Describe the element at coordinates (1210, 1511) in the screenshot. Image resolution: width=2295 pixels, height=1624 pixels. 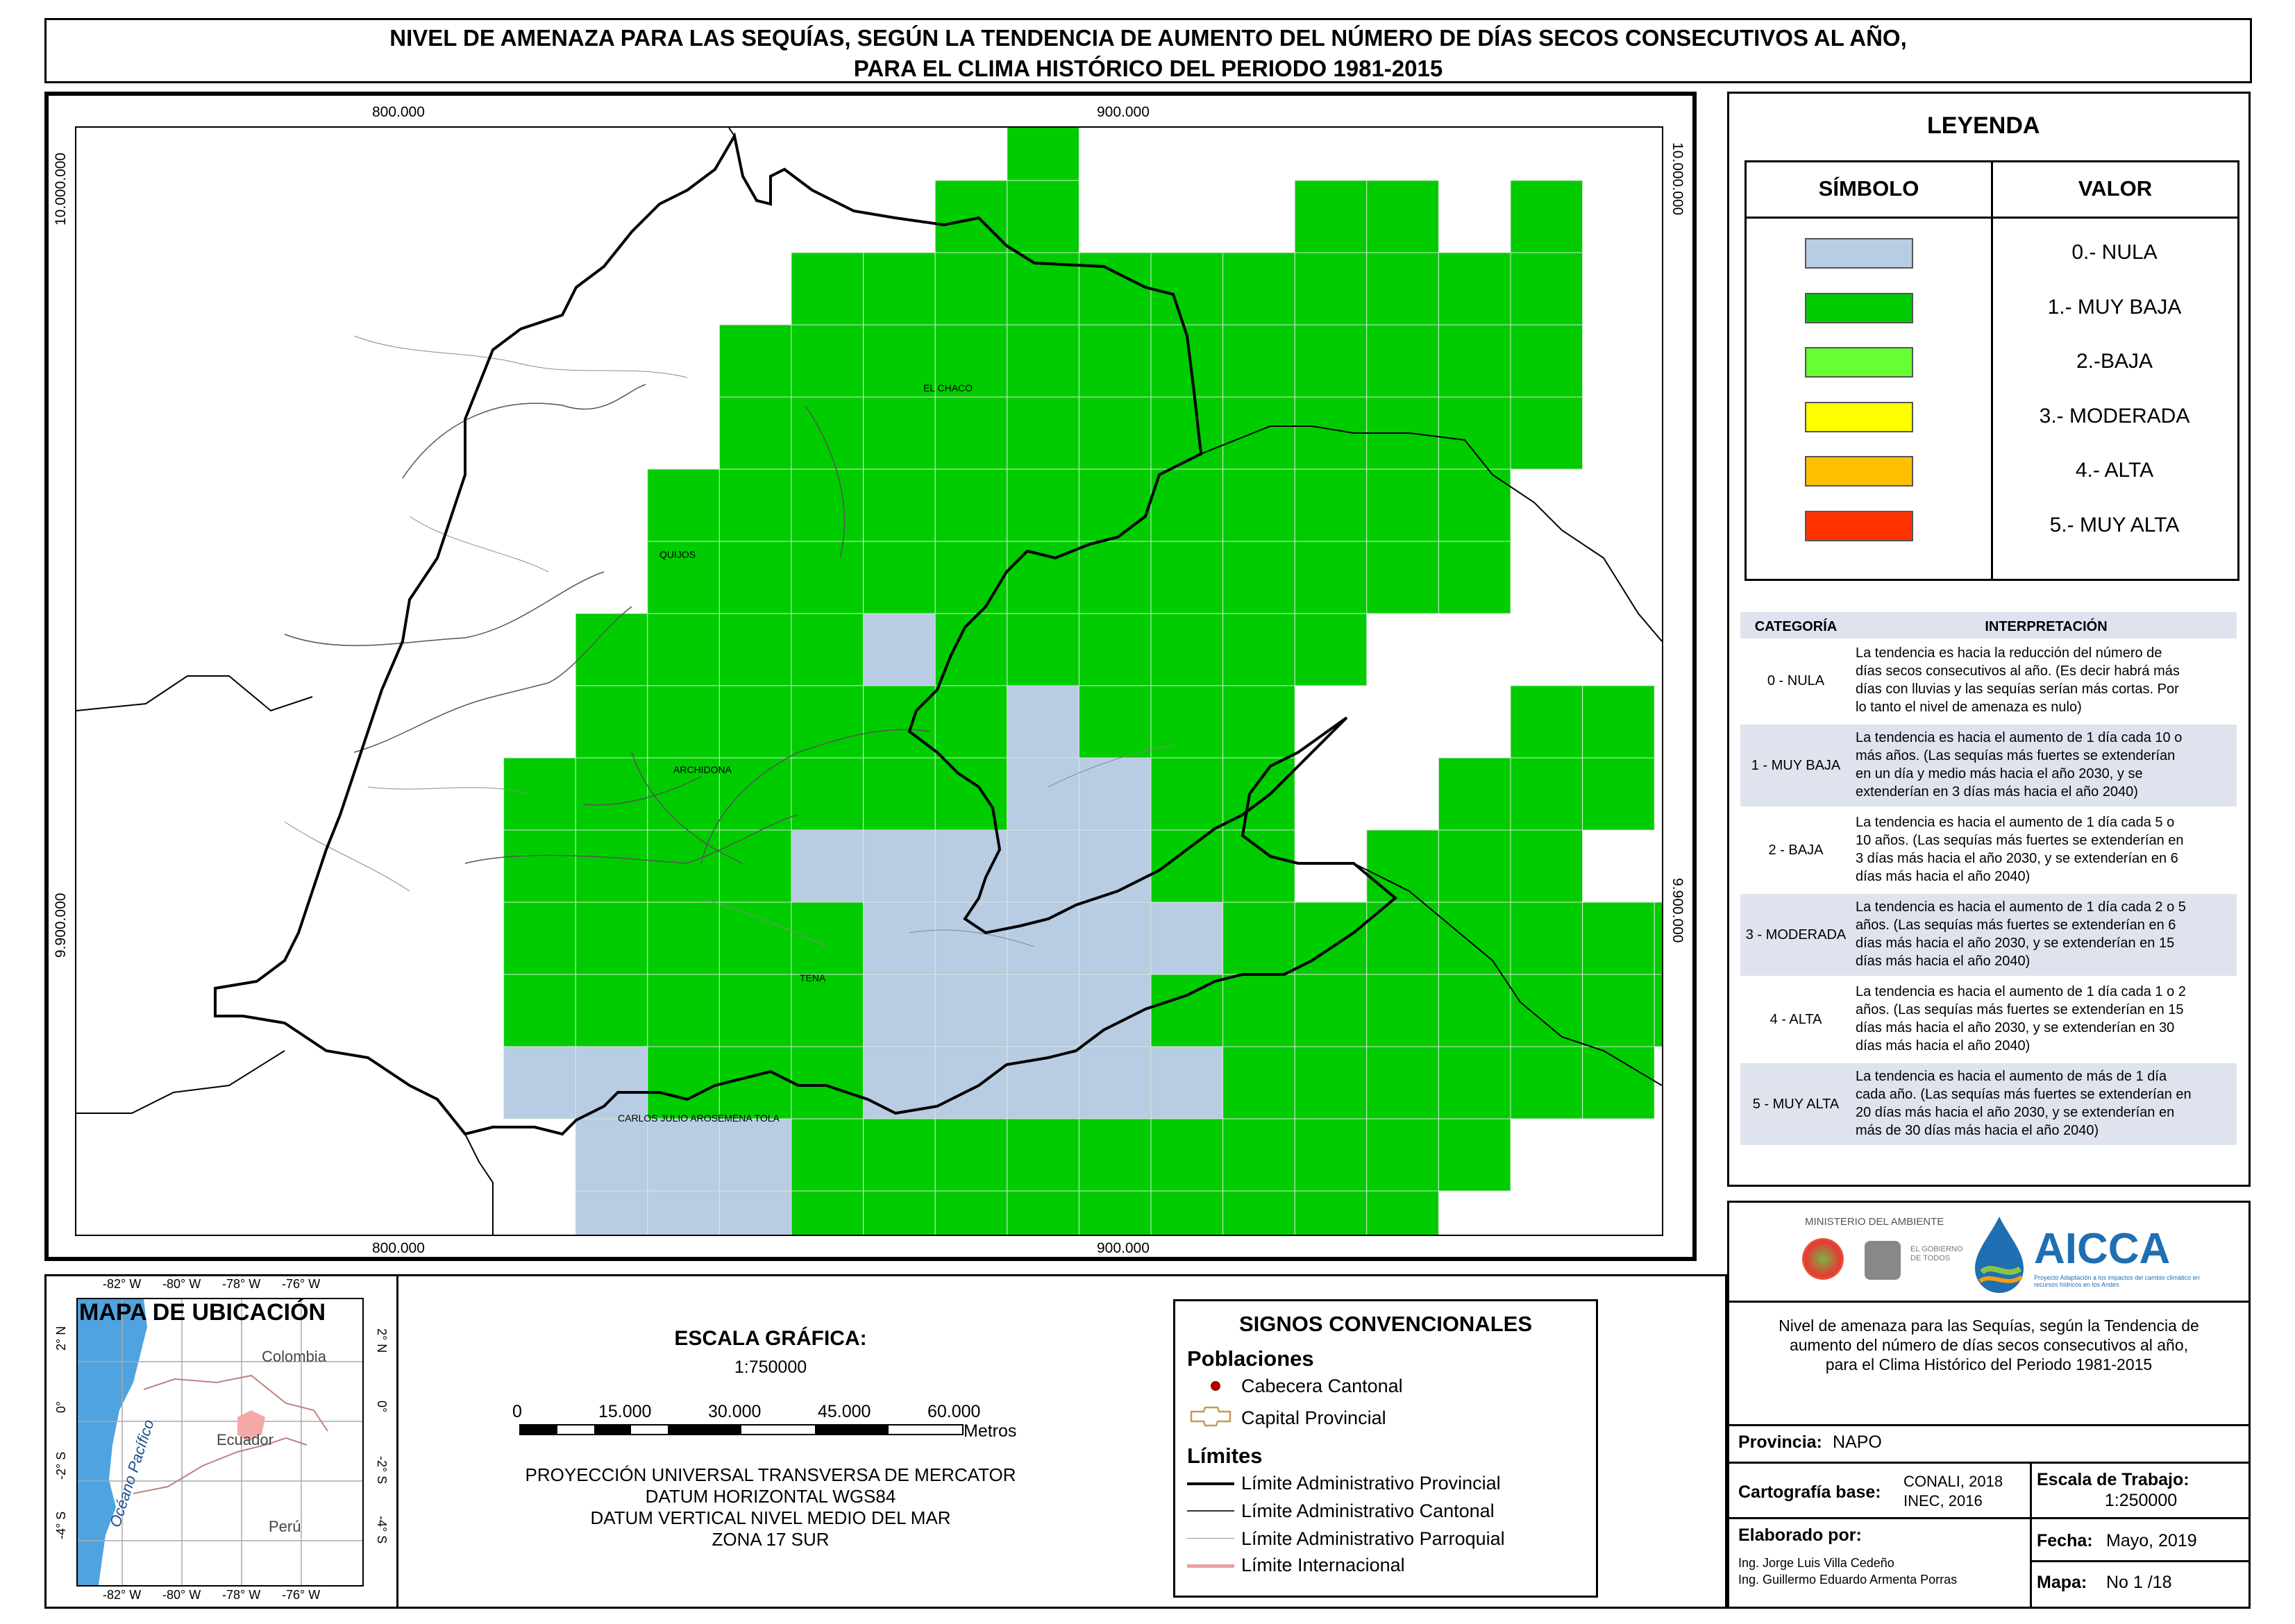
I see `lim-cant-line` at that location.